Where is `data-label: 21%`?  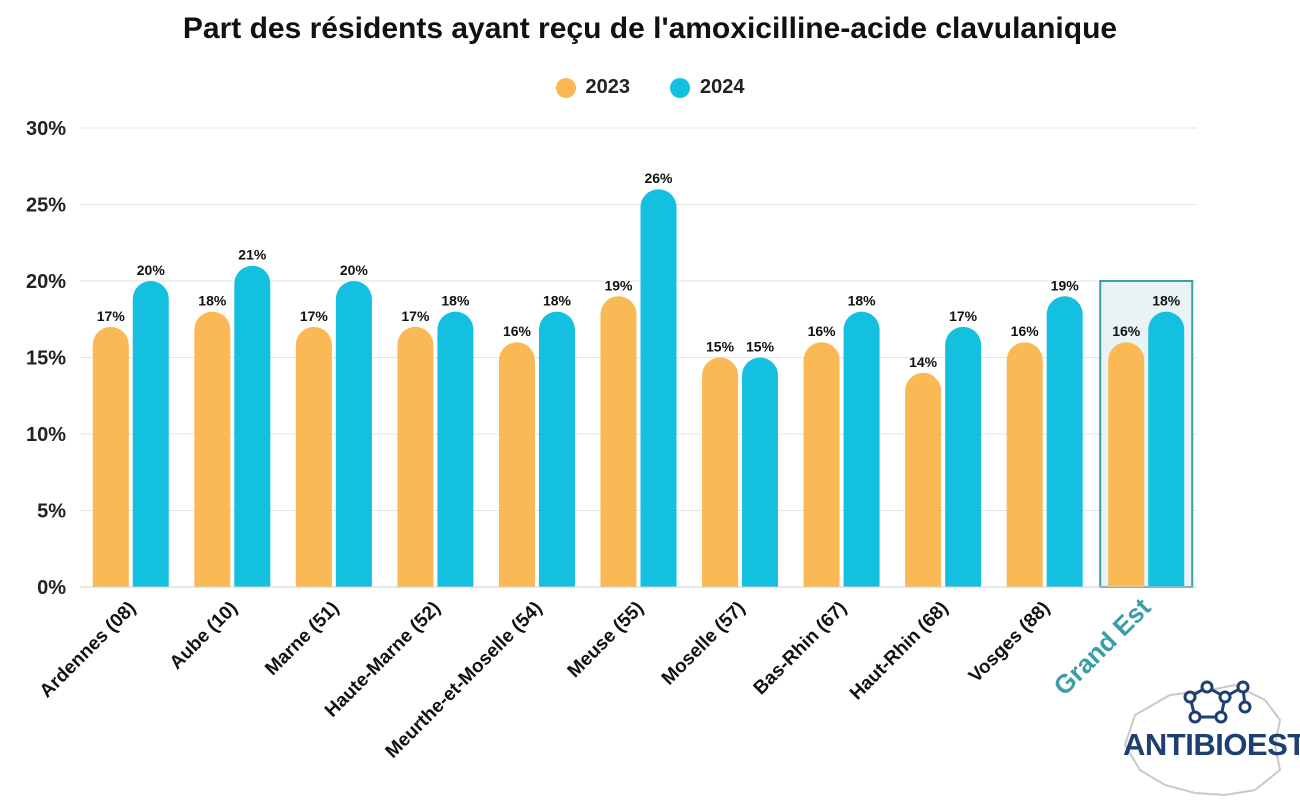
data-label: 21% is located at coordinates (252, 255).